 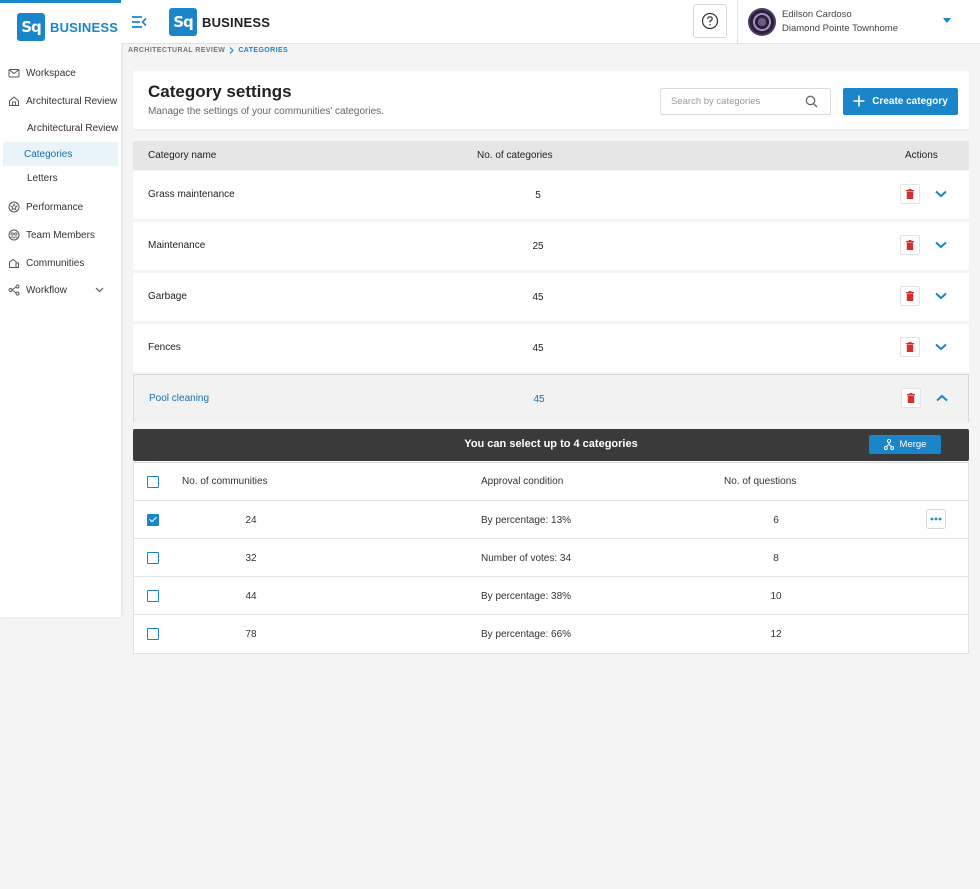 I want to click on topbar-divider, so click(x=737, y=22).